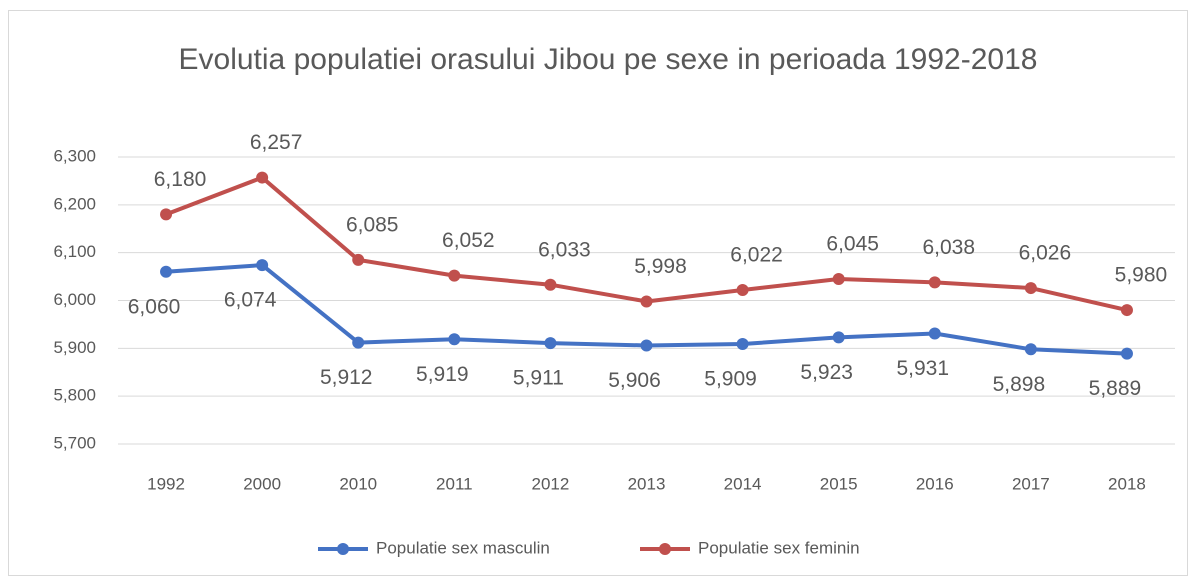  I want to click on y-tick-label: 5,900, so click(74, 347).